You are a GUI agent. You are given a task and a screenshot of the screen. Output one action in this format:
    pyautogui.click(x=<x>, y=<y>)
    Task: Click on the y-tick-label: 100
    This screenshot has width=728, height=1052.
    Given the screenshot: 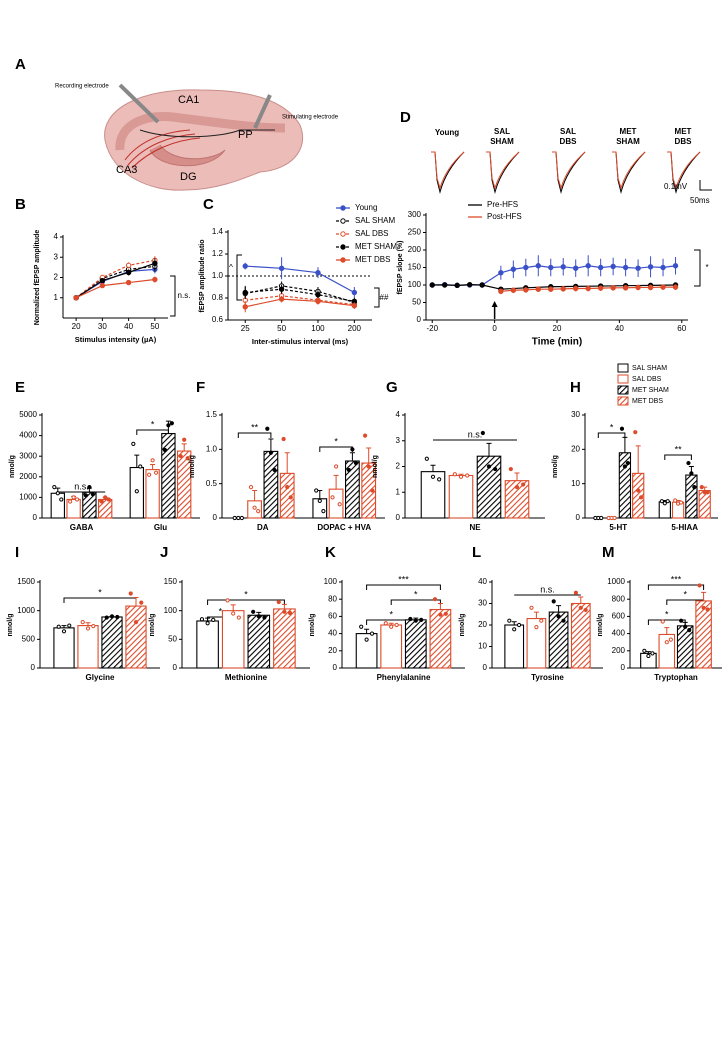 What is the action you would take?
    pyautogui.click(x=171, y=610)
    